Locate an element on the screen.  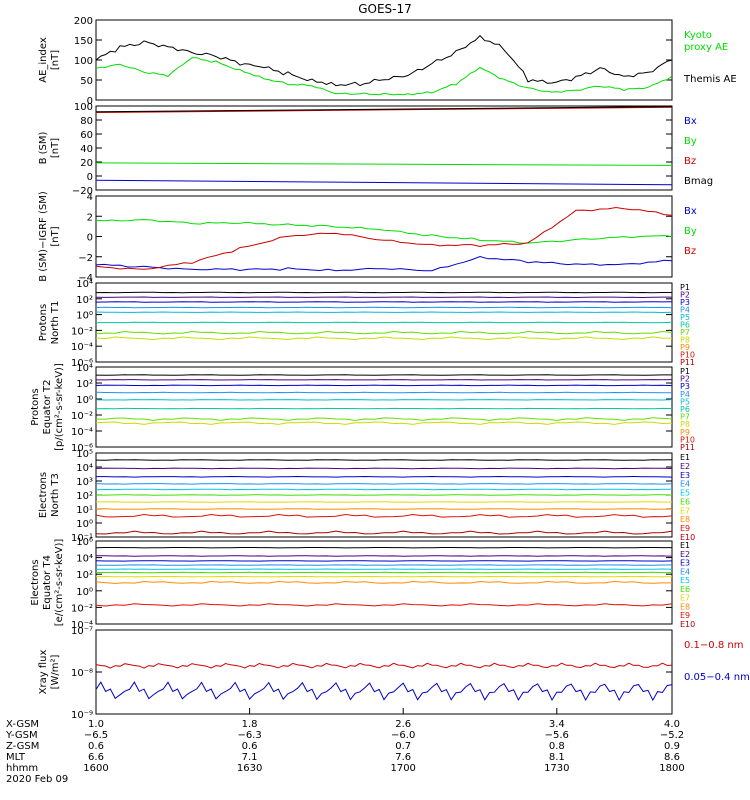
y-axis-label: [nT] is located at coordinates (55, 236).